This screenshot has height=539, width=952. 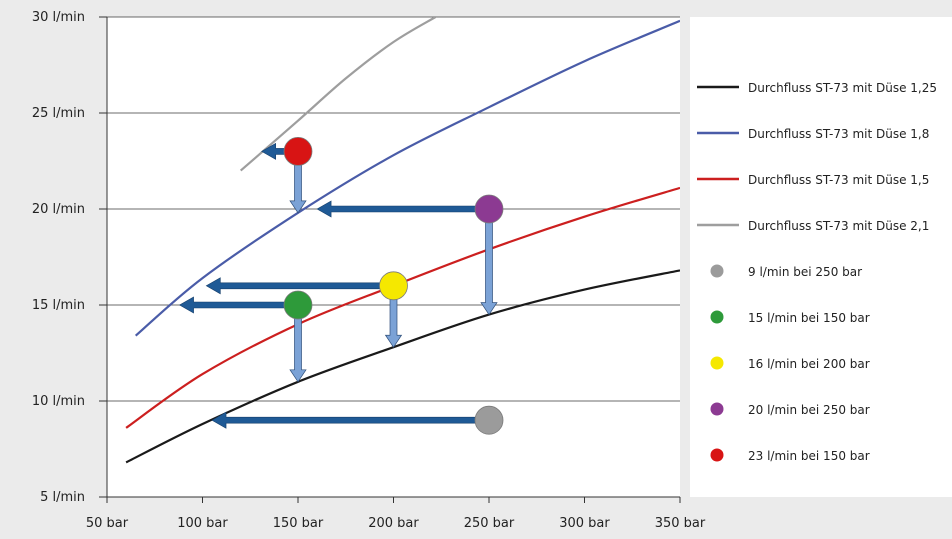 What do you see at coordinates (809, 364) in the screenshot?
I see `legend-label: 16 l/min bei 200 bar` at bounding box center [809, 364].